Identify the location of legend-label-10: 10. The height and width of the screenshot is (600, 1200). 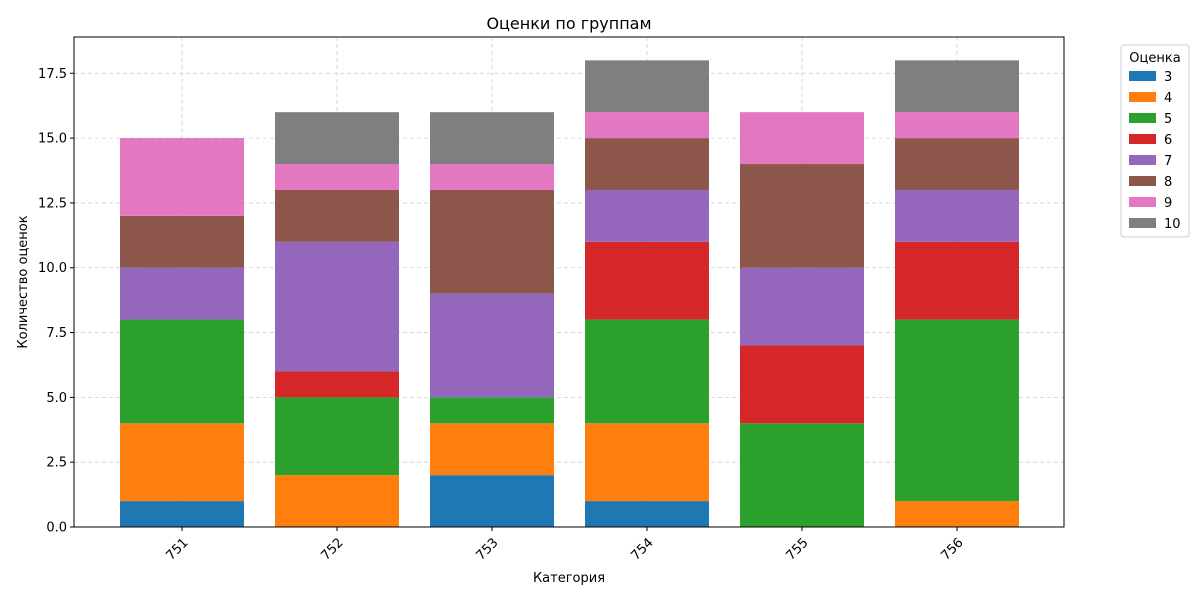
(1172, 224).